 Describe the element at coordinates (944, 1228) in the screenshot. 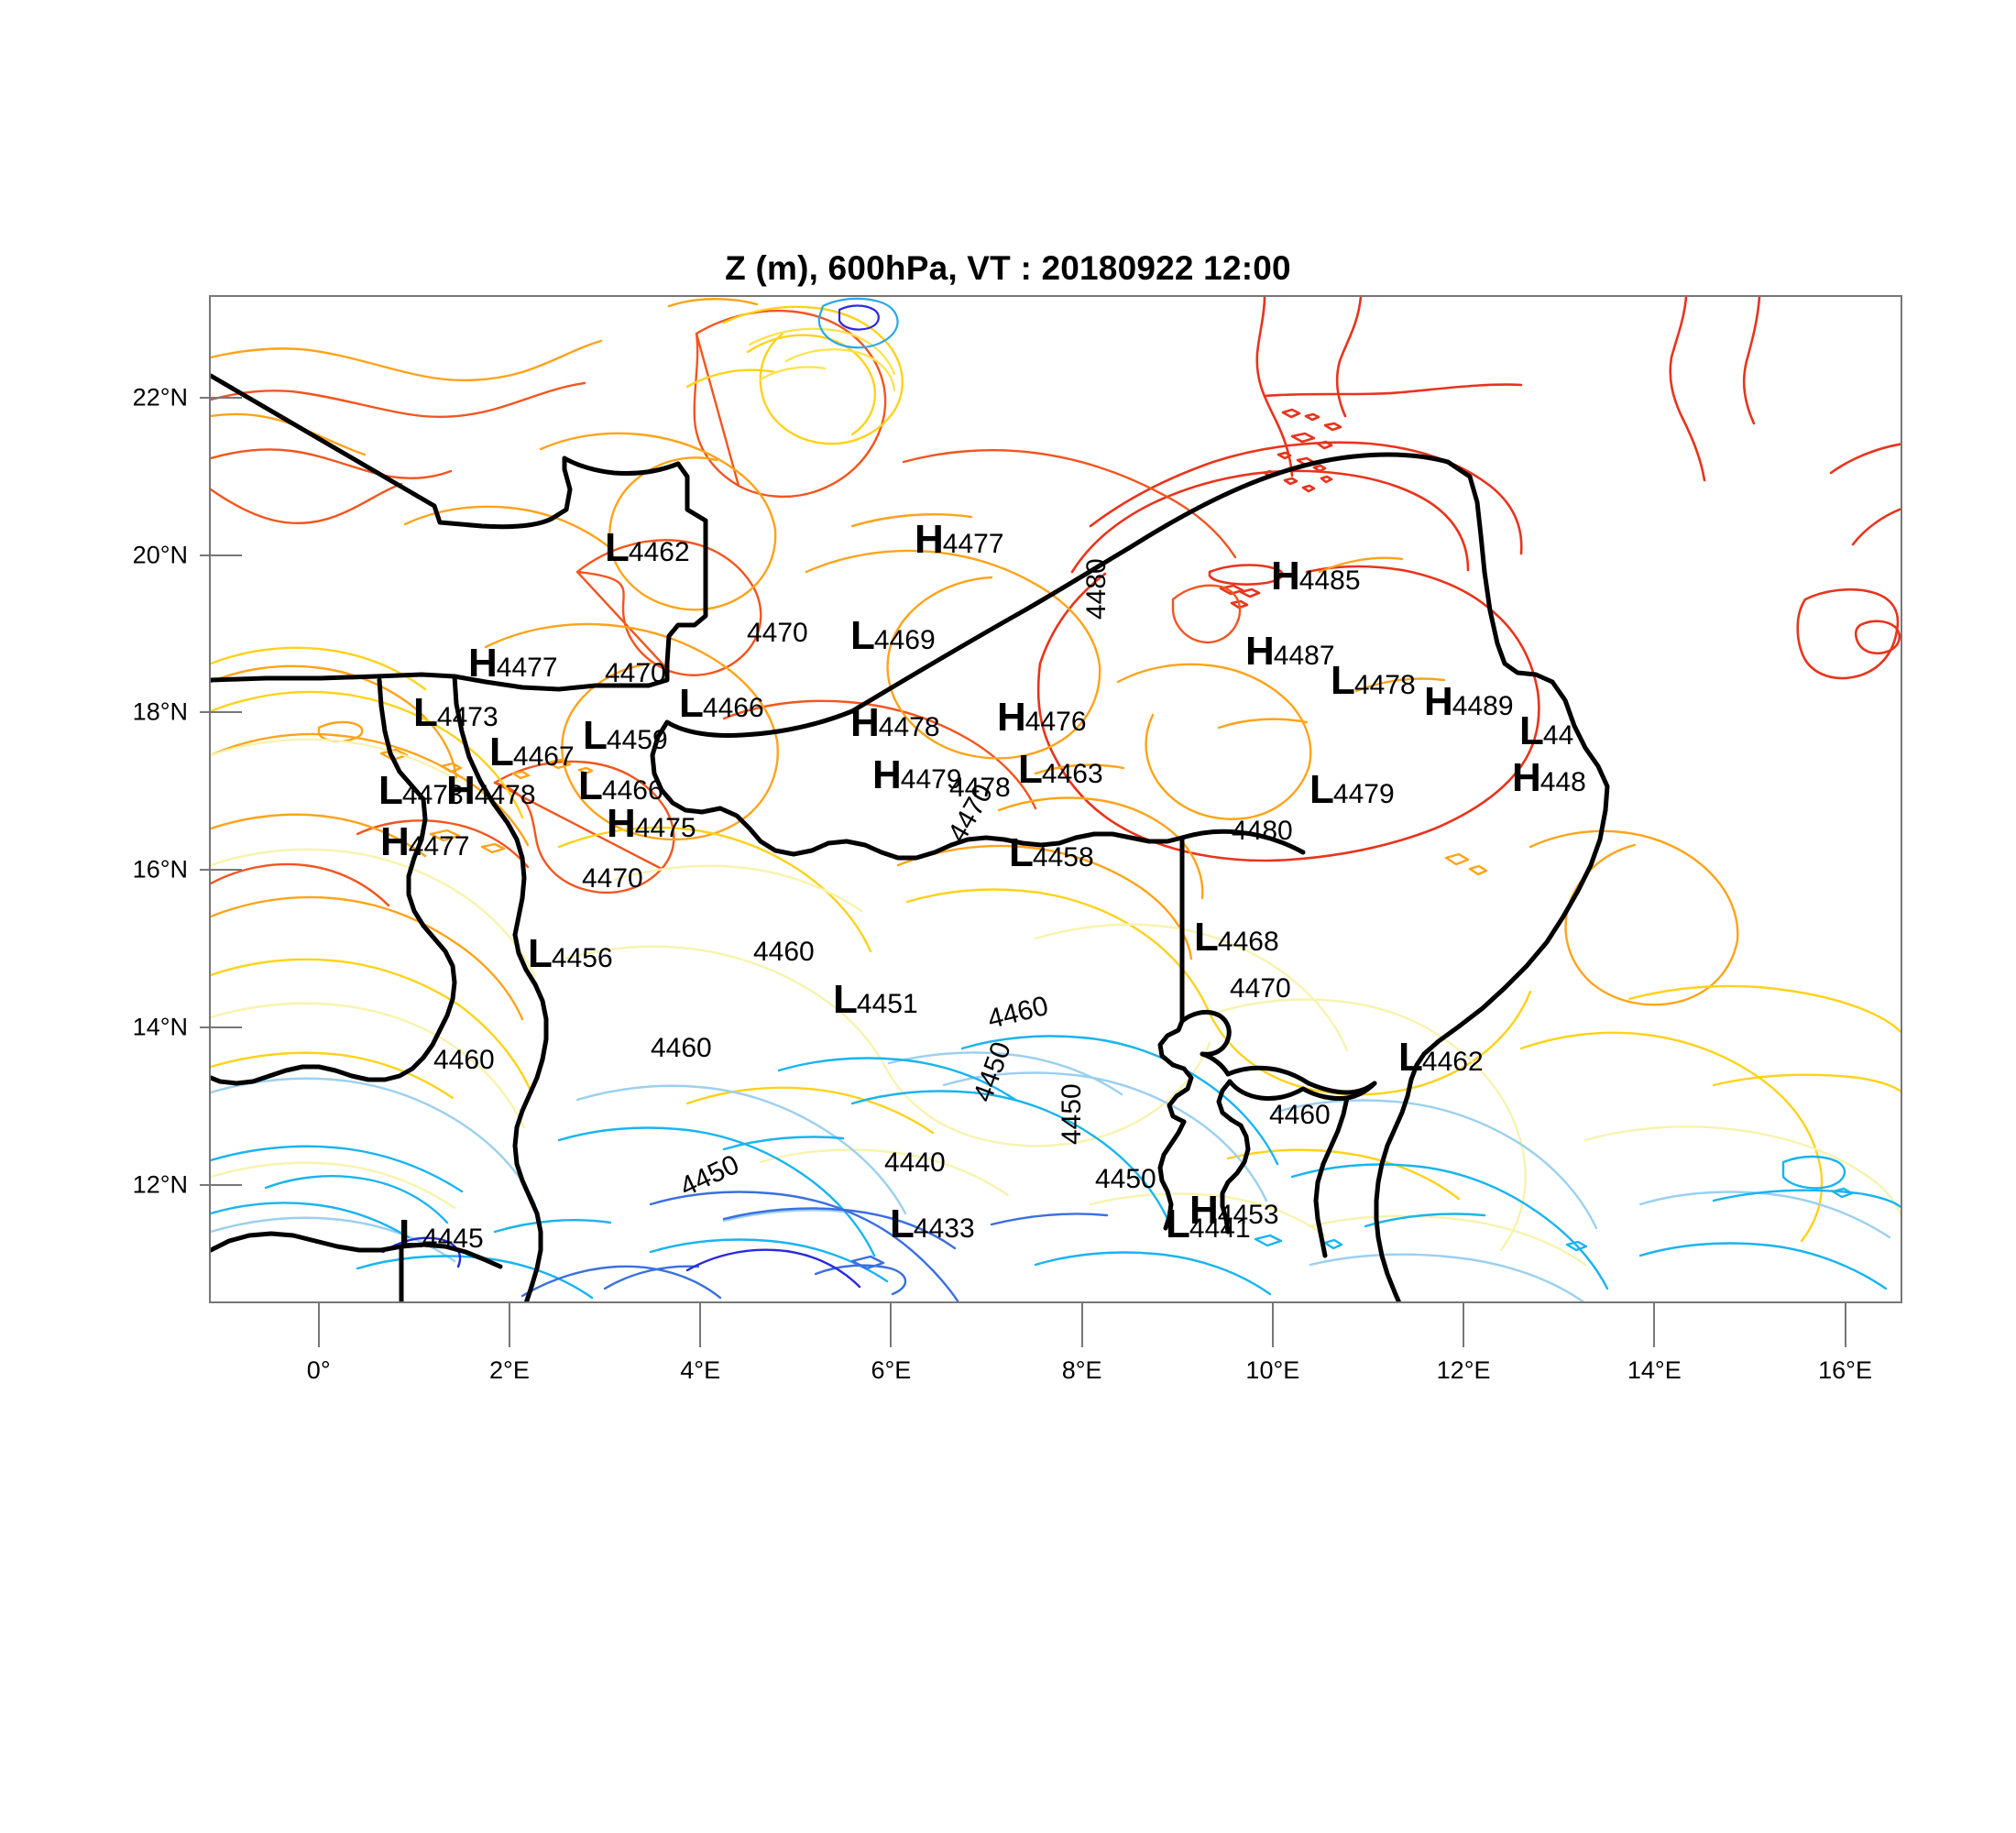

I see `extrema-value: 4433` at that location.